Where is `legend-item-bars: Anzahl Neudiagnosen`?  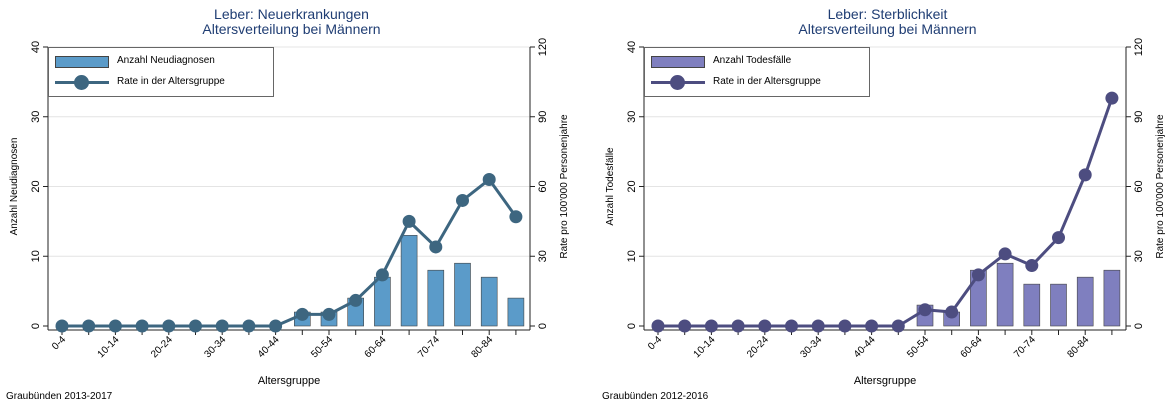 legend-item-bars: Anzahl Neudiagnosen is located at coordinates (161, 62).